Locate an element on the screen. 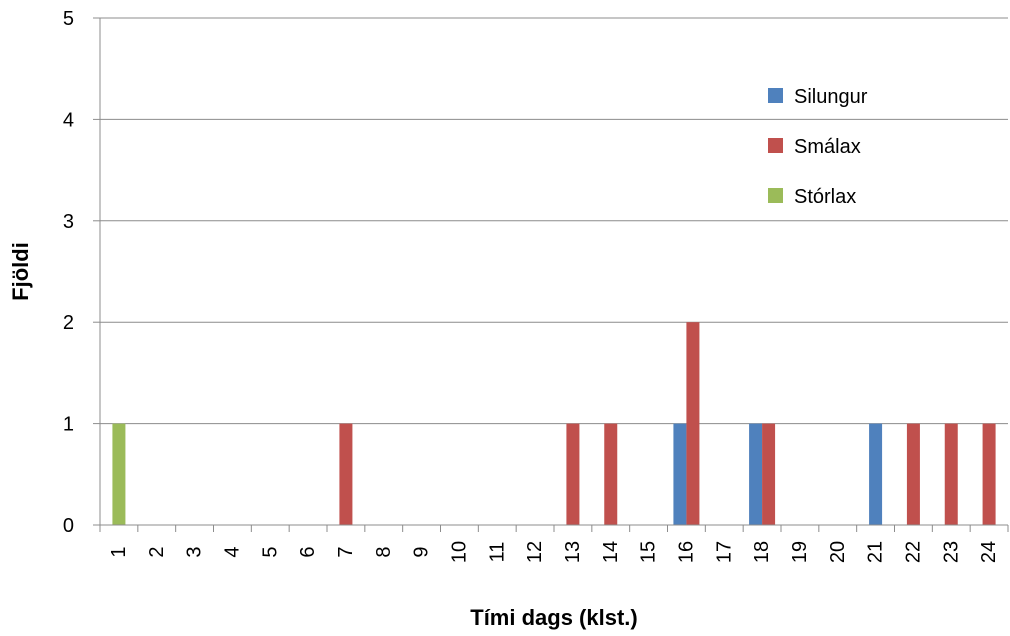 The height and width of the screenshot is (636, 1010). x-tick-label: 23 is located at coordinates (951, 552).